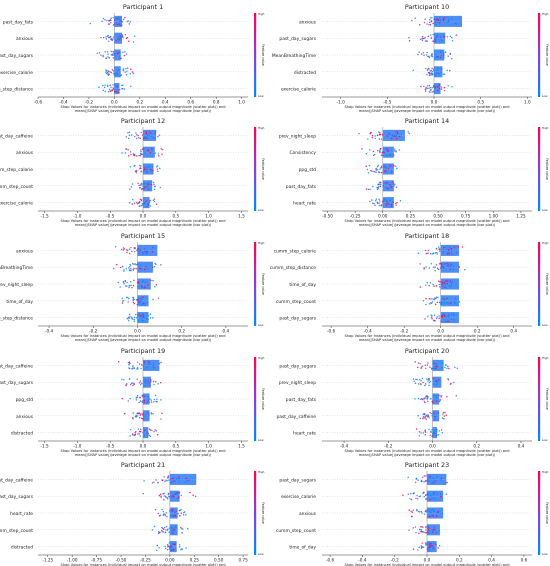 This screenshot has height=566, width=550. What do you see at coordinates (301, 400) in the screenshot?
I see `feature-label: past_day_fats` at bounding box center [301, 400].